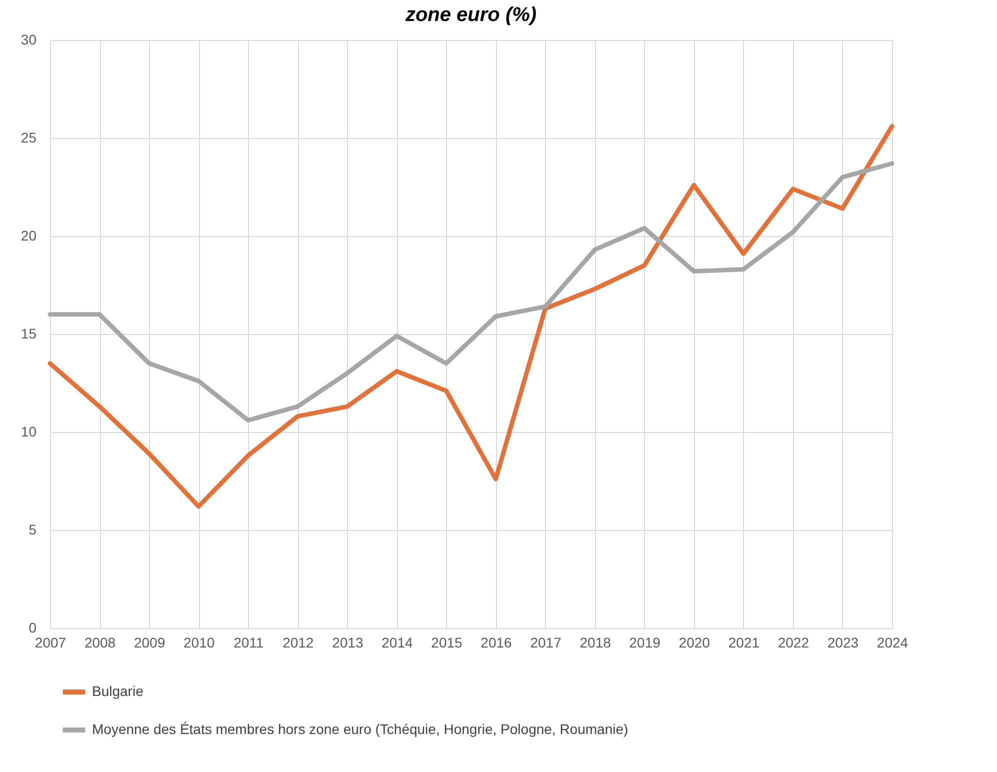 The image size is (997, 772). Describe the element at coordinates (32, 530) in the screenshot. I see `y-tick-label: 5` at that location.